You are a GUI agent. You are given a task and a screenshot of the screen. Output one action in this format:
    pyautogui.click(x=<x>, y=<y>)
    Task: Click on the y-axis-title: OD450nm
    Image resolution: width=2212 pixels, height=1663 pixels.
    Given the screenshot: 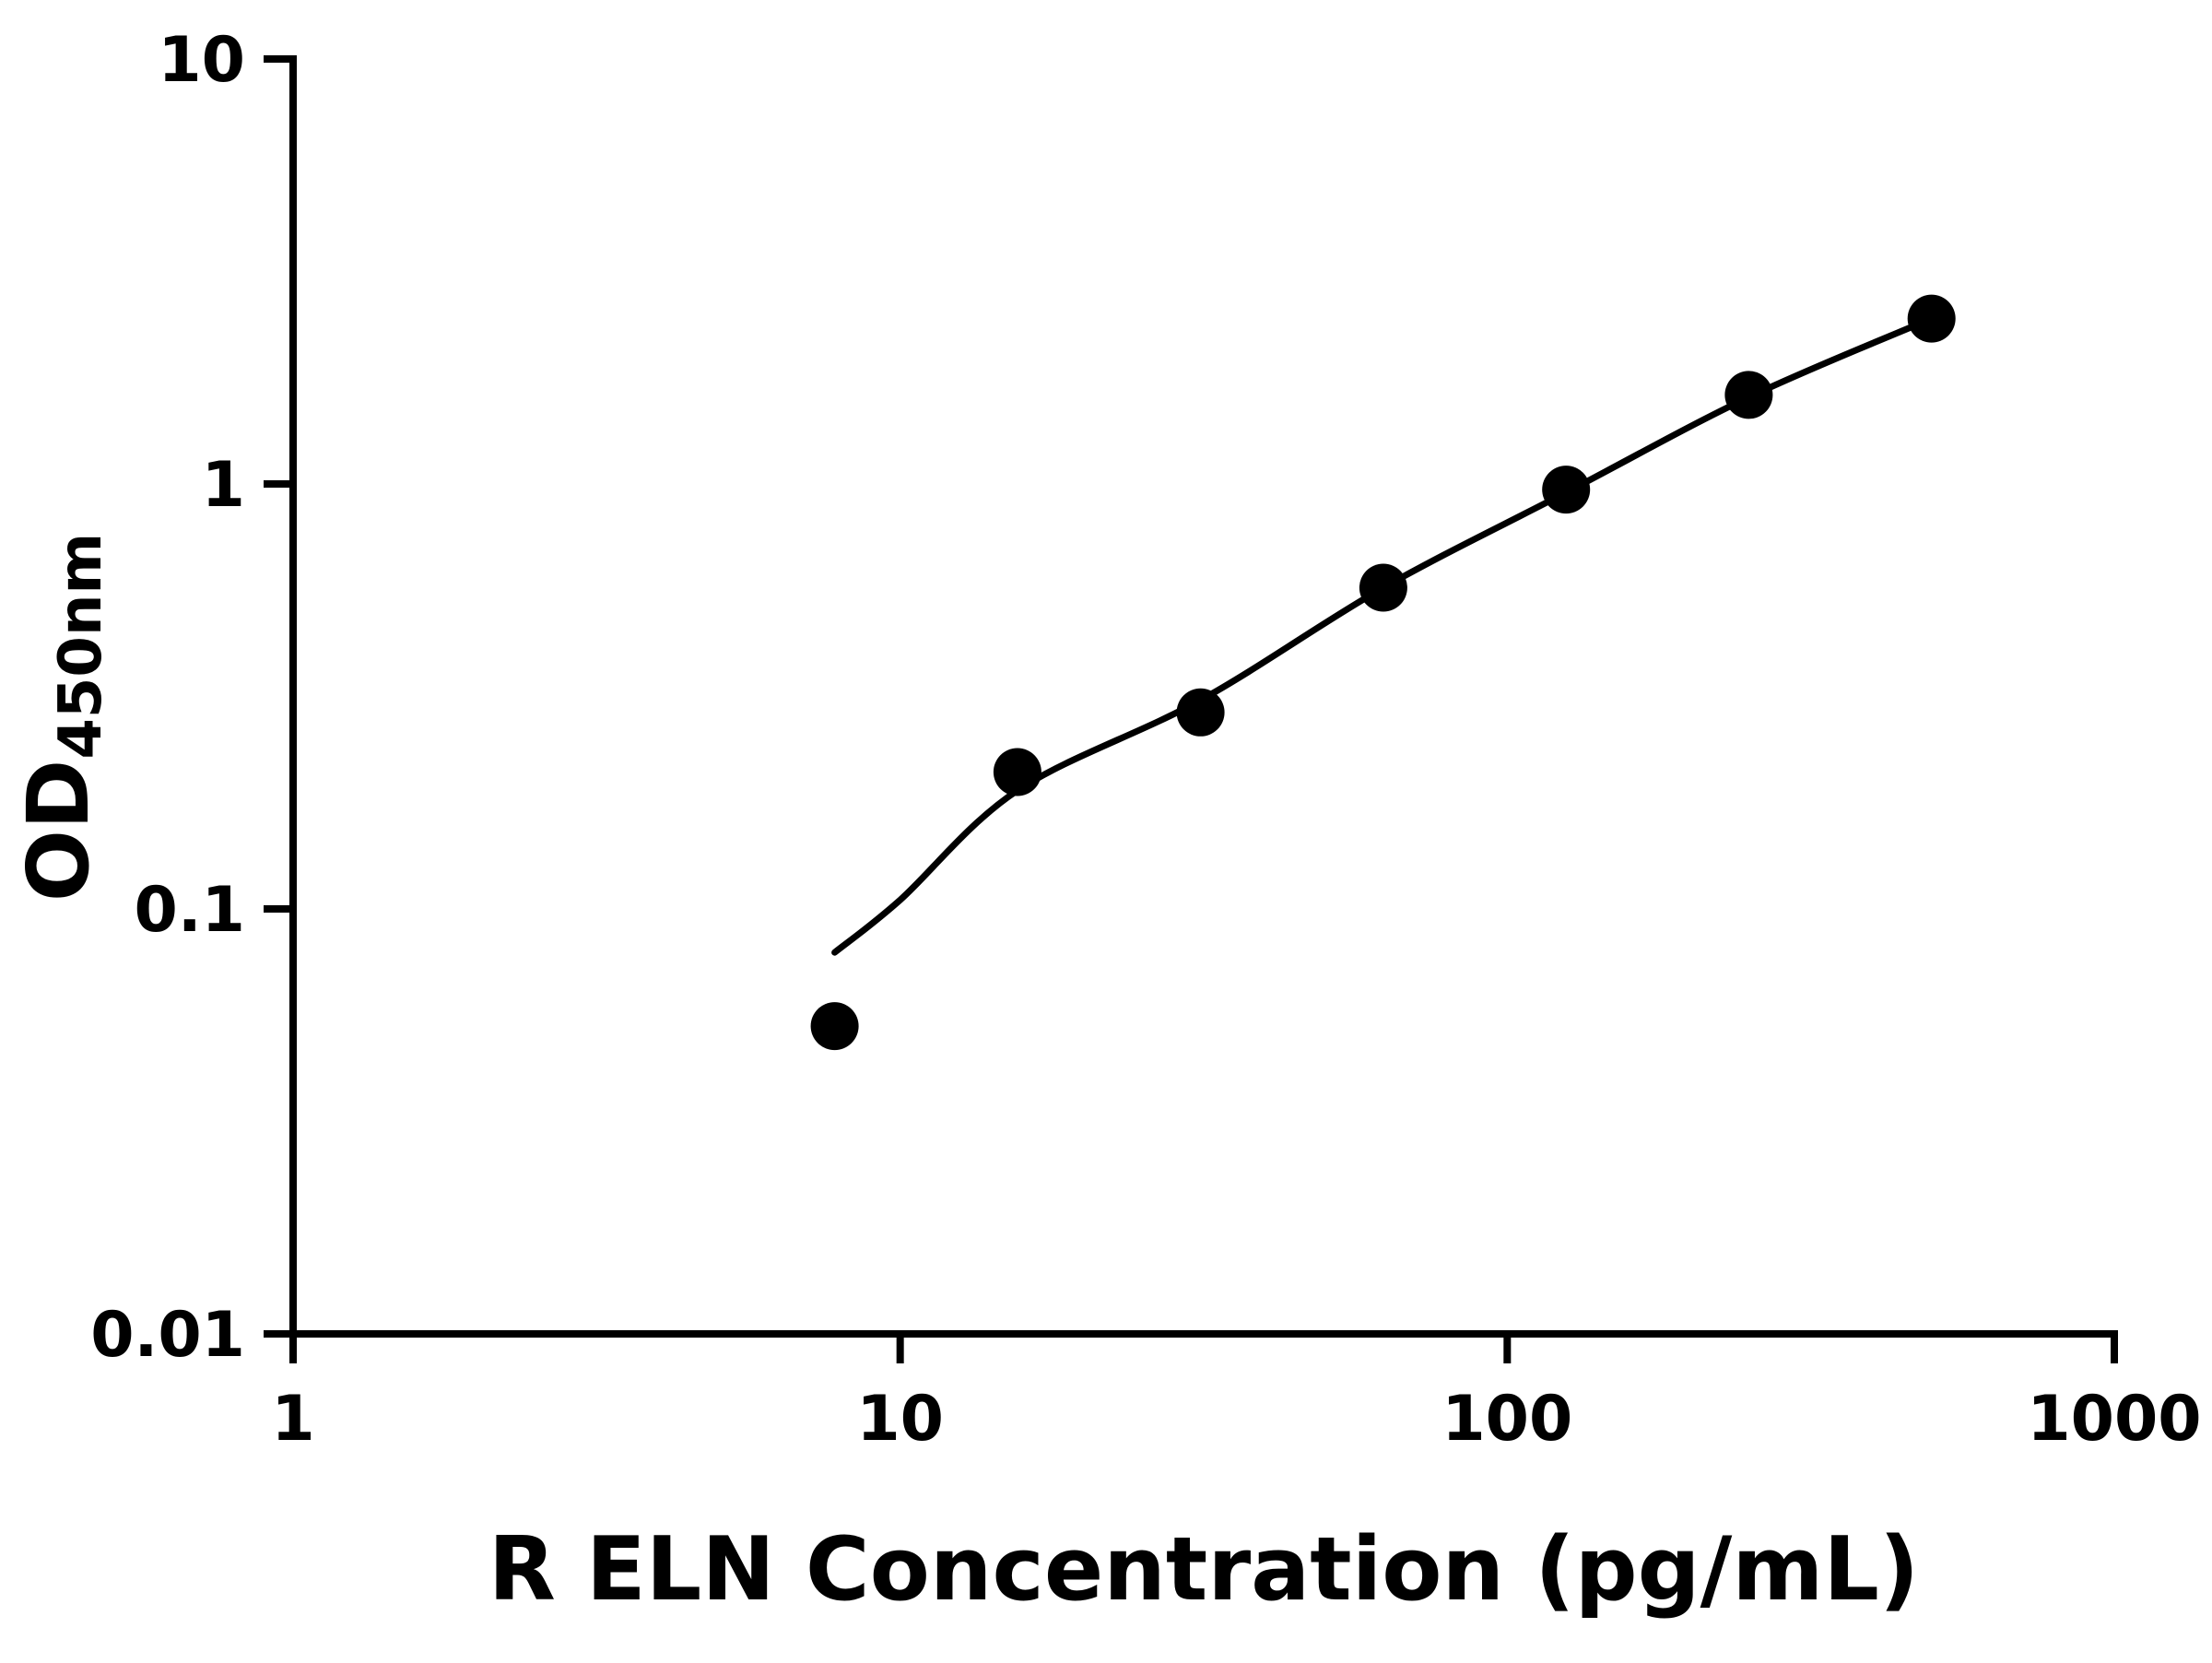 What is the action you would take?
    pyautogui.click(x=62, y=717)
    